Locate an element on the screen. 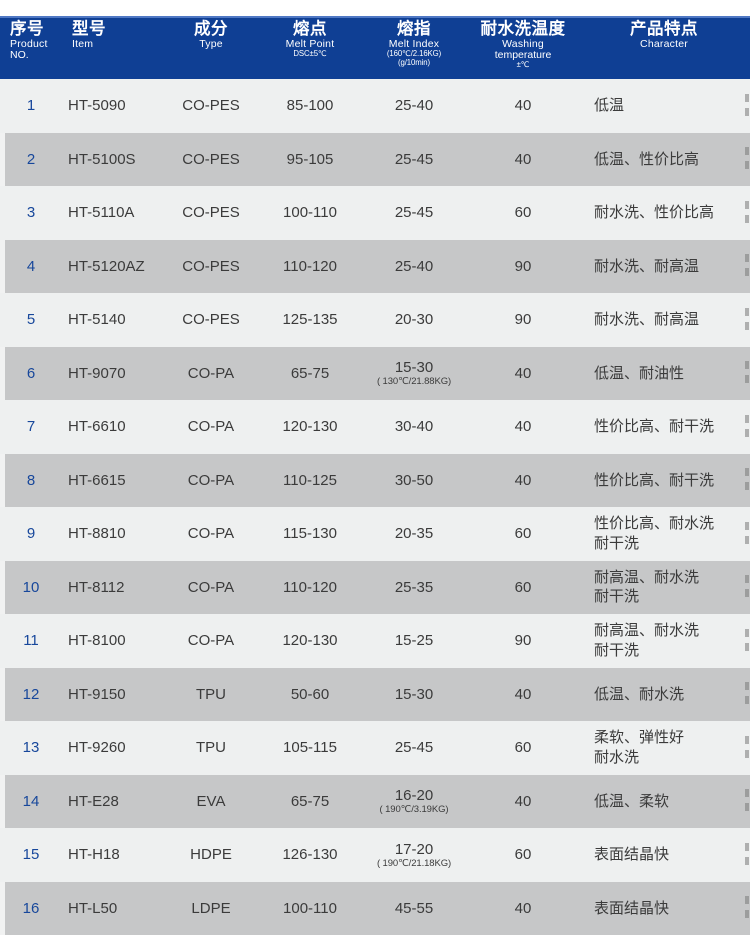  cell-washing-temperature: 90 is located at coordinates (523, 641).